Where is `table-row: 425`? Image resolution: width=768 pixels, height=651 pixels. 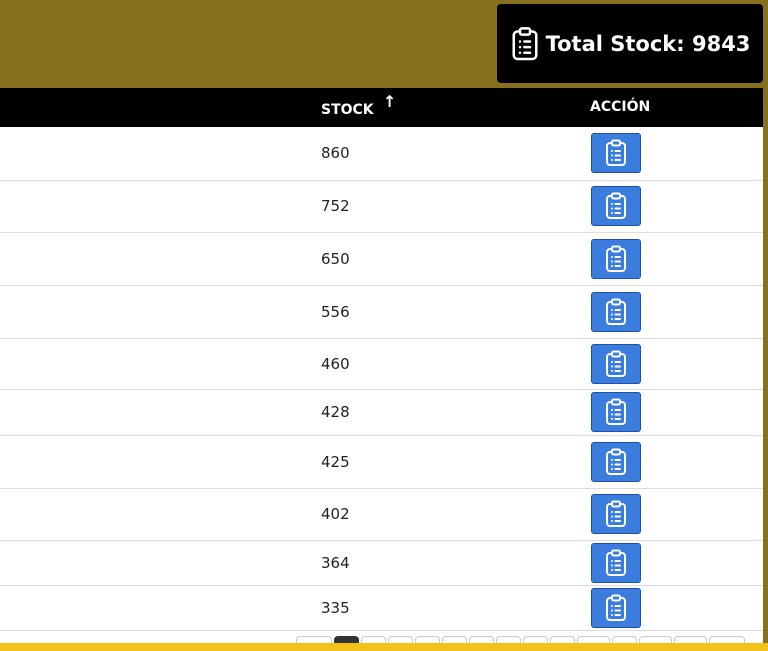 table-row: 425 is located at coordinates (381, 462).